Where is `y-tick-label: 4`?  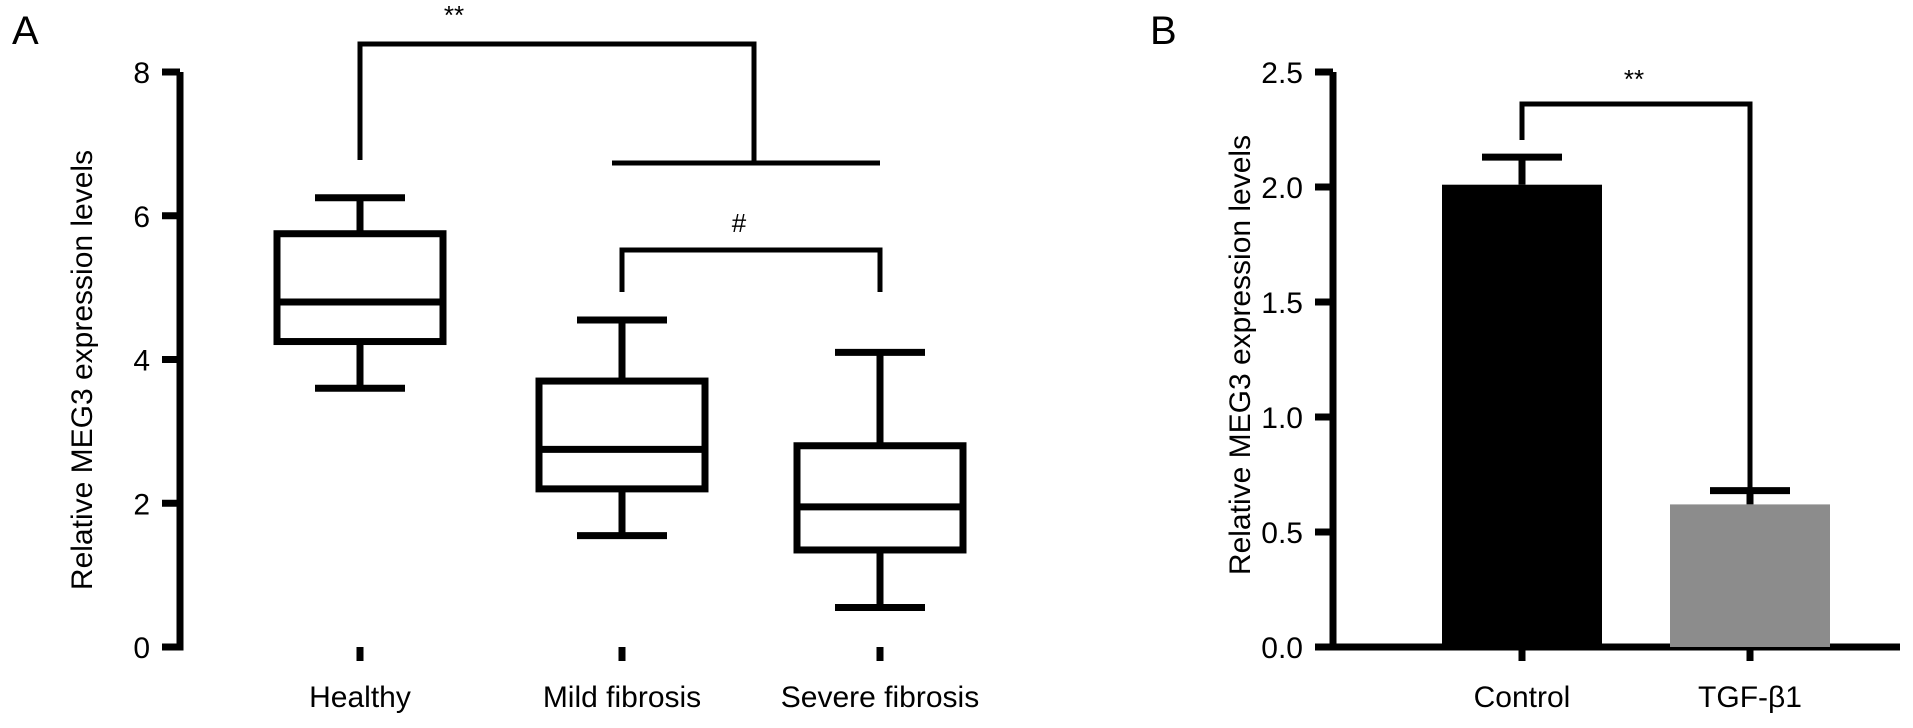 y-tick-label: 4 is located at coordinates (141, 361).